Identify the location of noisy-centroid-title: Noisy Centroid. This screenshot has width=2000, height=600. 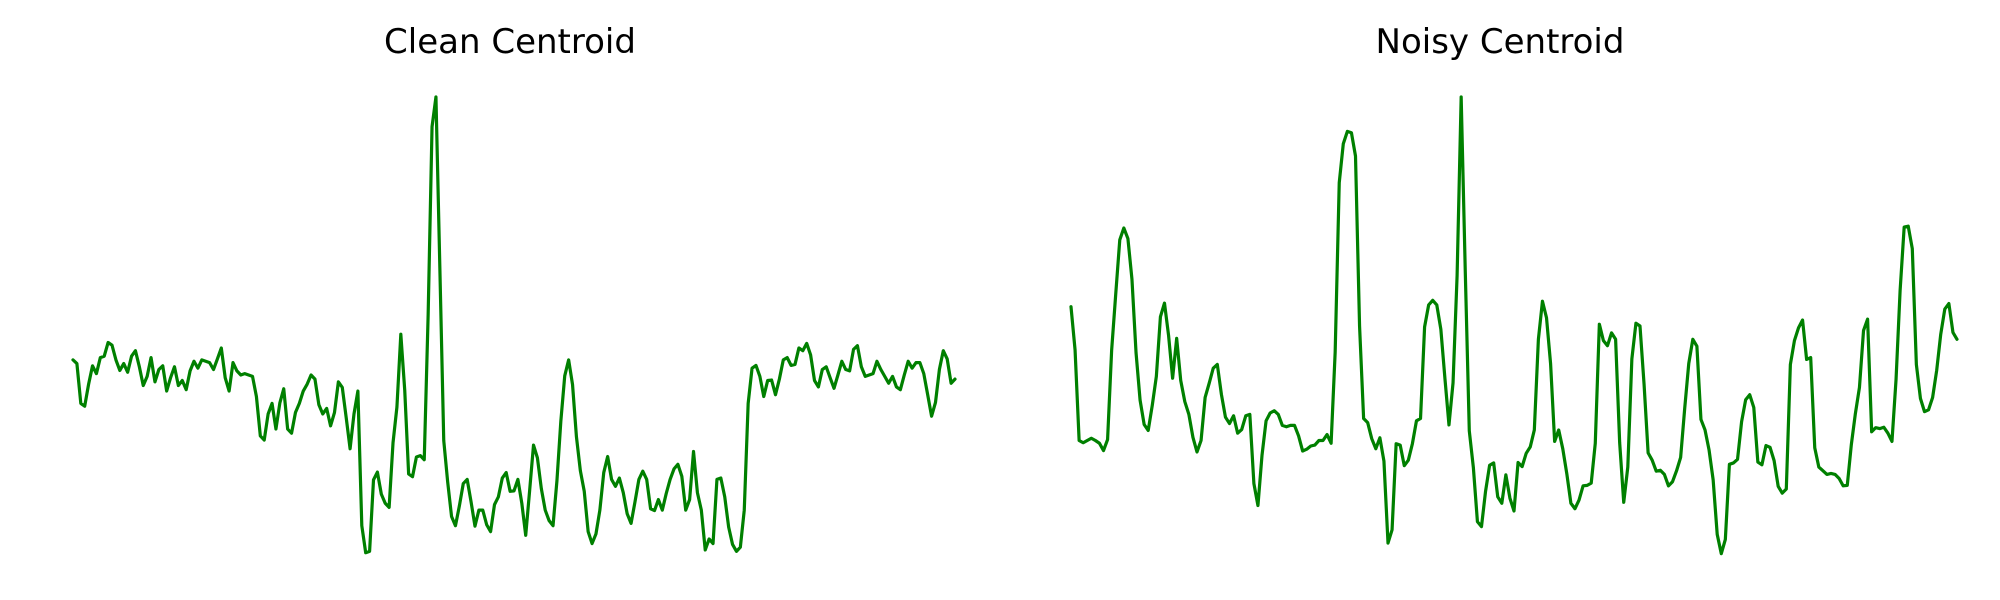
(1500, 42).